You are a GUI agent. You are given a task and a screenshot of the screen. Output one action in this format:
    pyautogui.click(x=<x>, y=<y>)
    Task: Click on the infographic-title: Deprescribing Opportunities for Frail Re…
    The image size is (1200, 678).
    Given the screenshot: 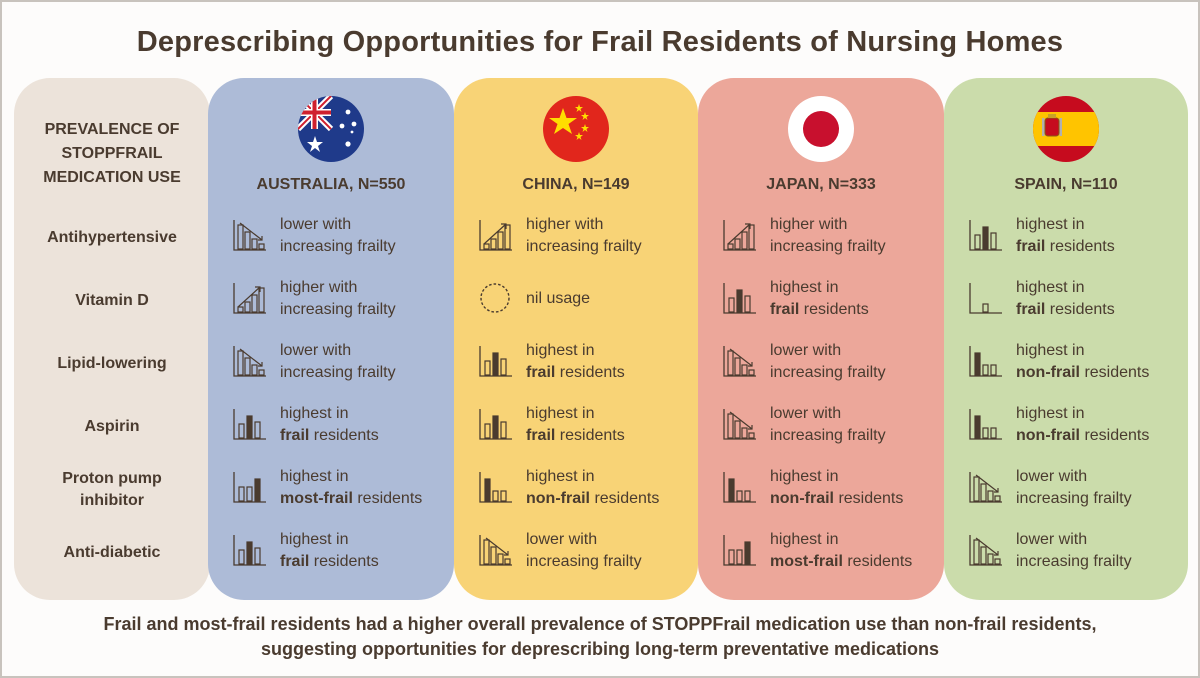 What is the action you would take?
    pyautogui.click(x=600, y=42)
    